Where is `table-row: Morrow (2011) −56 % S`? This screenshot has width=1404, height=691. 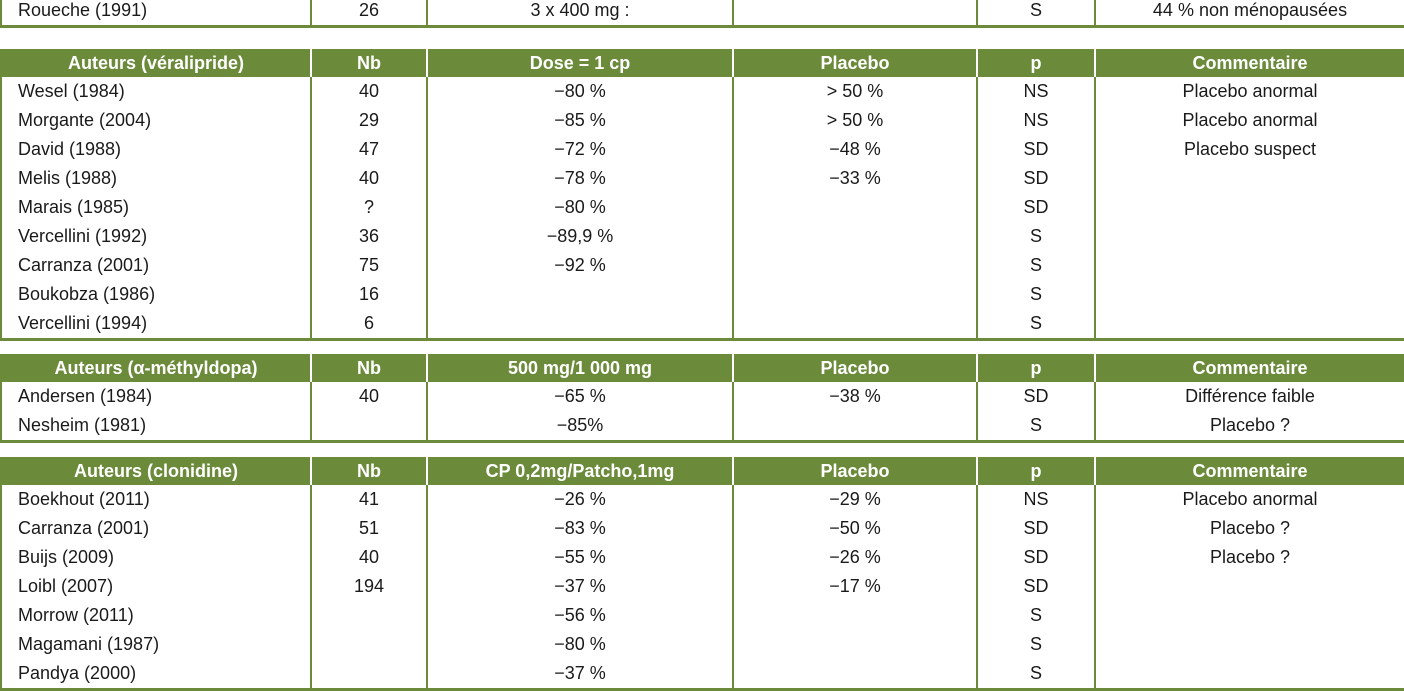
table-row: Morrow (2011) −56 % S is located at coordinates (702, 615).